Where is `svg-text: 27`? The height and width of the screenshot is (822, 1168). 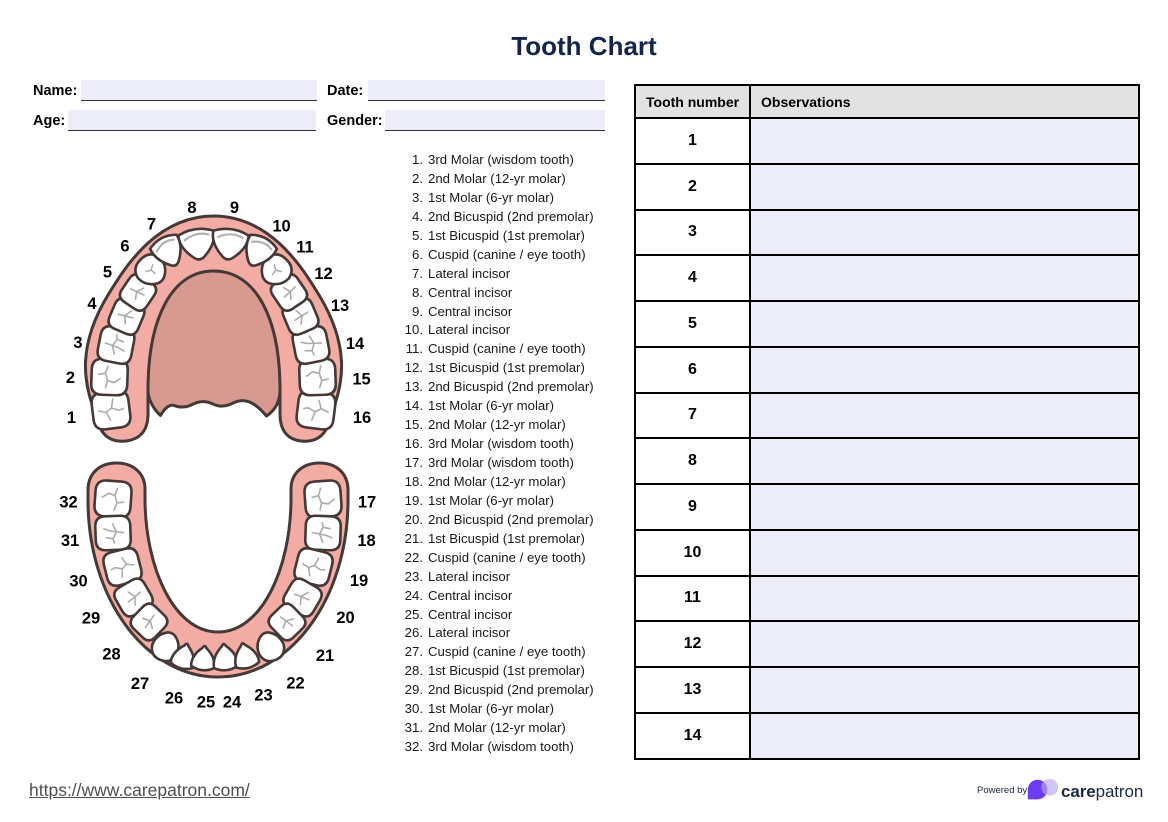
svg-text: 27 is located at coordinates (140, 684).